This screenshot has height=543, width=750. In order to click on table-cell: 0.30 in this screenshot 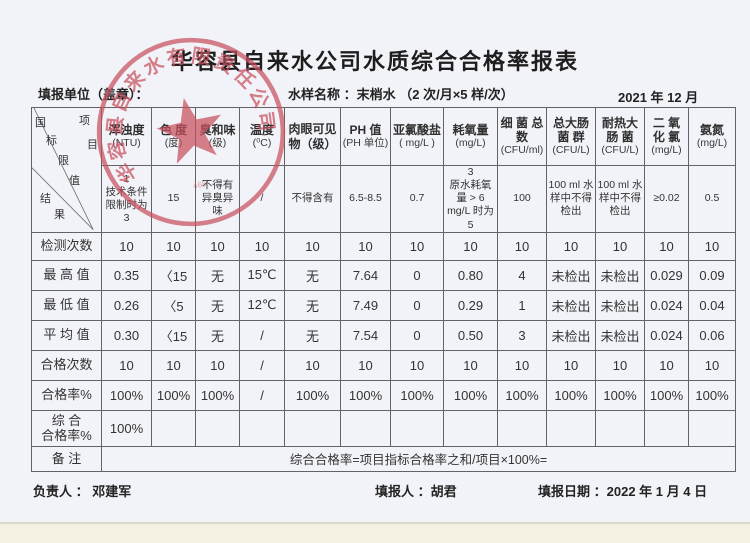, I will do `click(126, 335)`.